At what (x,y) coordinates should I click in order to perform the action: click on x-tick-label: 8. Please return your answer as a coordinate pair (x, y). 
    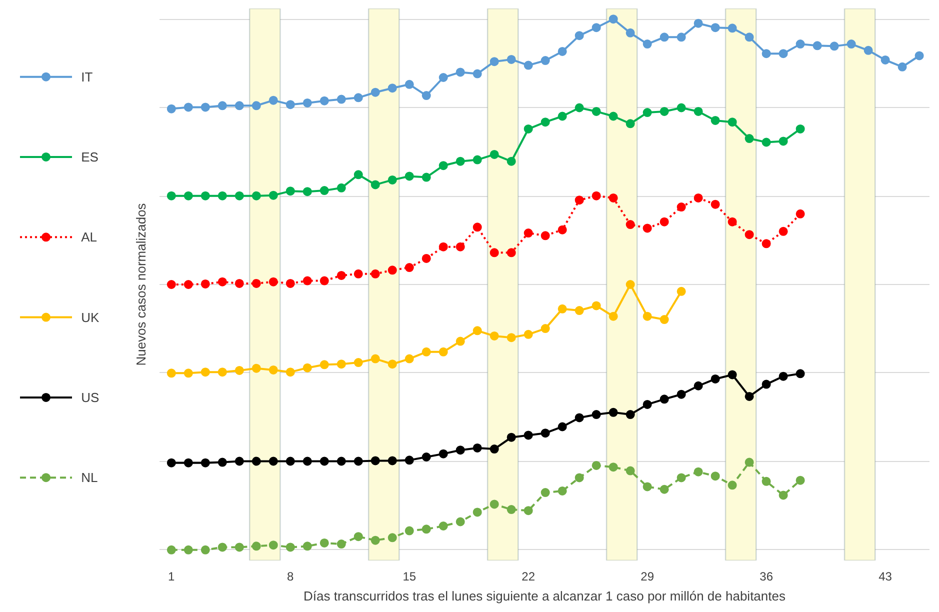
    Looking at the image, I should click on (290, 577).